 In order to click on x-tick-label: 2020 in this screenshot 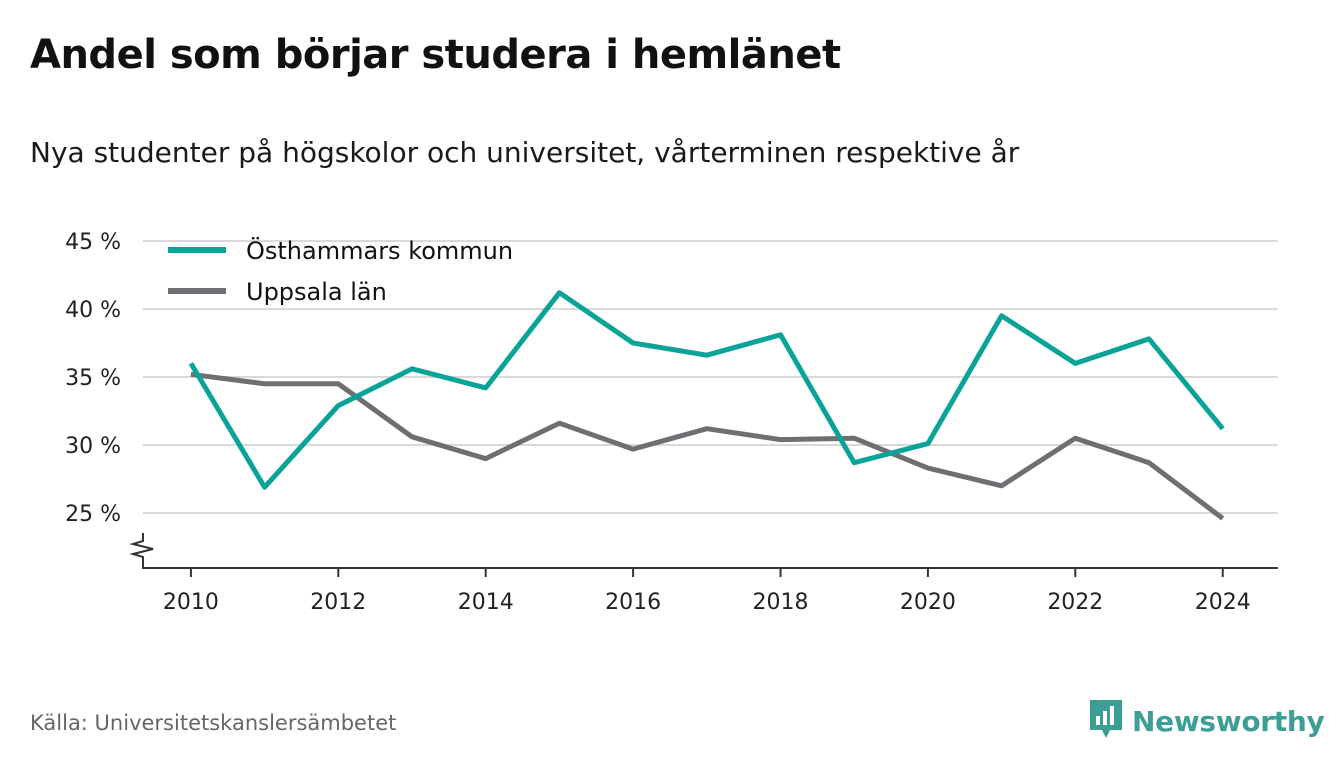, I will do `click(928, 602)`.